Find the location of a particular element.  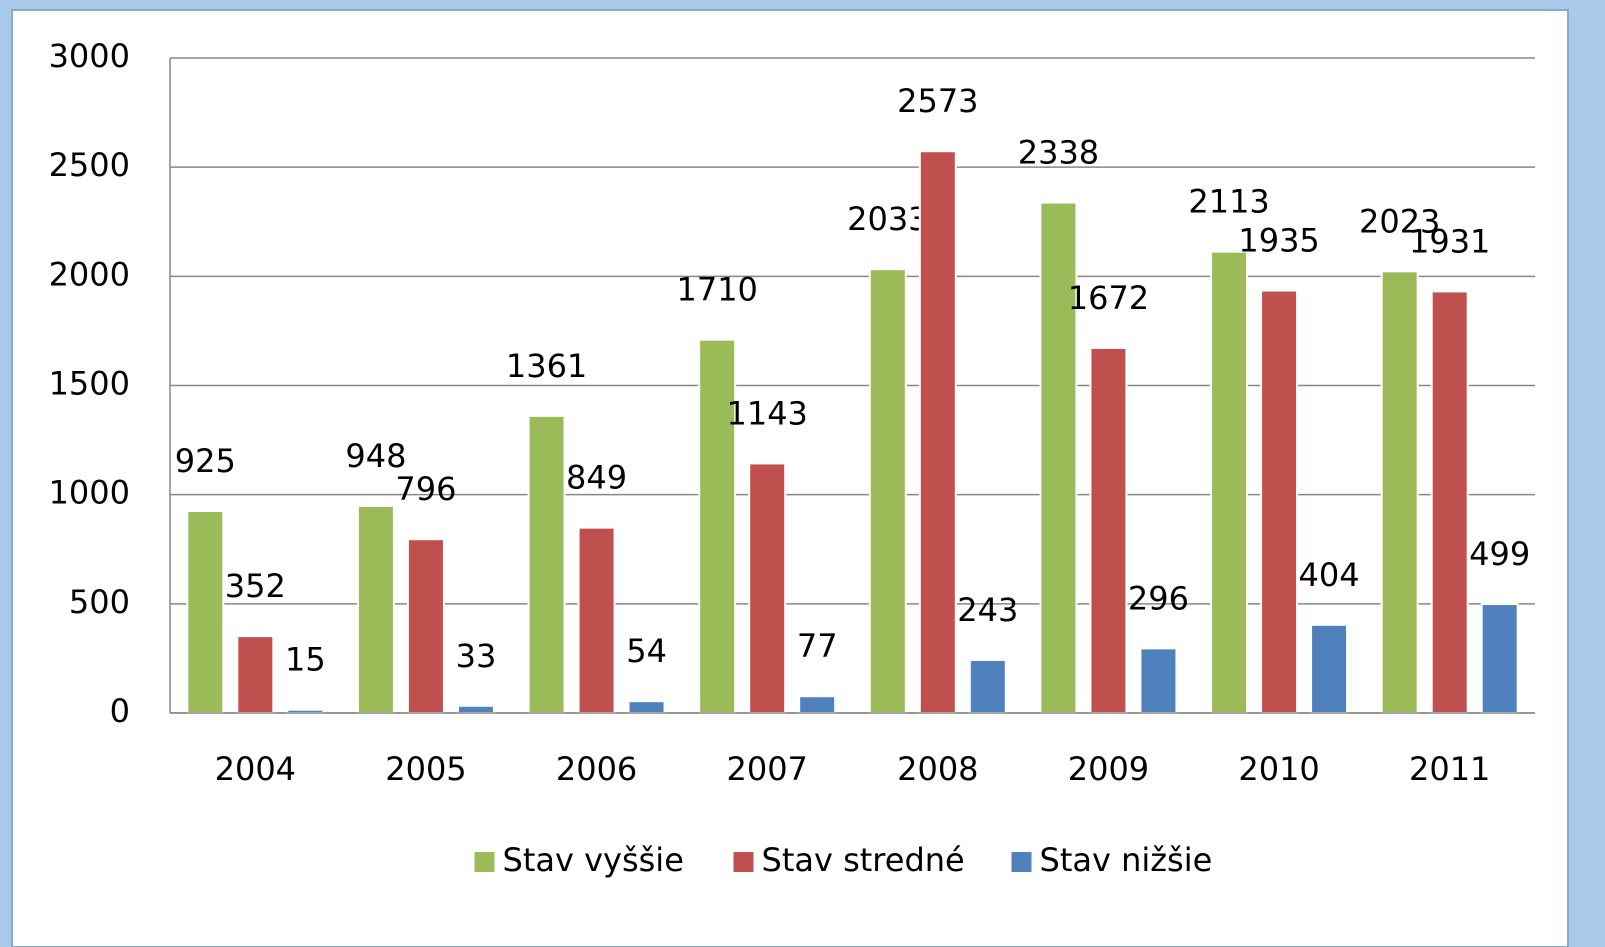

x-tick-label: 2005 is located at coordinates (425, 769).